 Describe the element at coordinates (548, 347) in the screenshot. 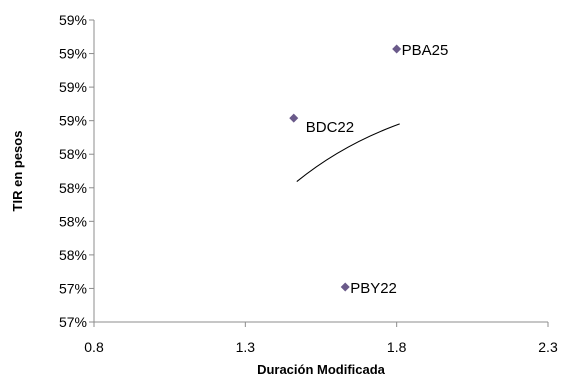

I see `x-tick-label: 2.3` at that location.